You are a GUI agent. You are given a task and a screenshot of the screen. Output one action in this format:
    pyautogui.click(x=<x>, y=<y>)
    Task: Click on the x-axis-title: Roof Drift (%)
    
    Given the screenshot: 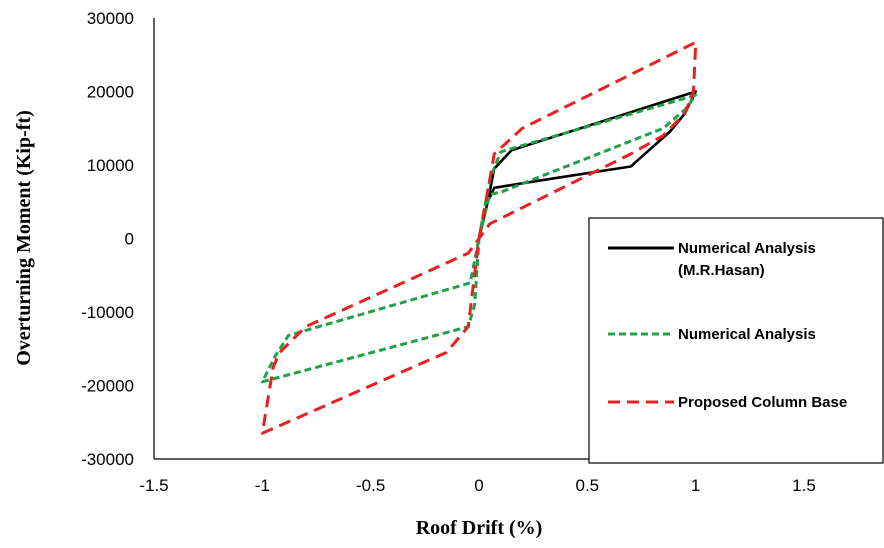 What is the action you would take?
    pyautogui.click(x=479, y=528)
    